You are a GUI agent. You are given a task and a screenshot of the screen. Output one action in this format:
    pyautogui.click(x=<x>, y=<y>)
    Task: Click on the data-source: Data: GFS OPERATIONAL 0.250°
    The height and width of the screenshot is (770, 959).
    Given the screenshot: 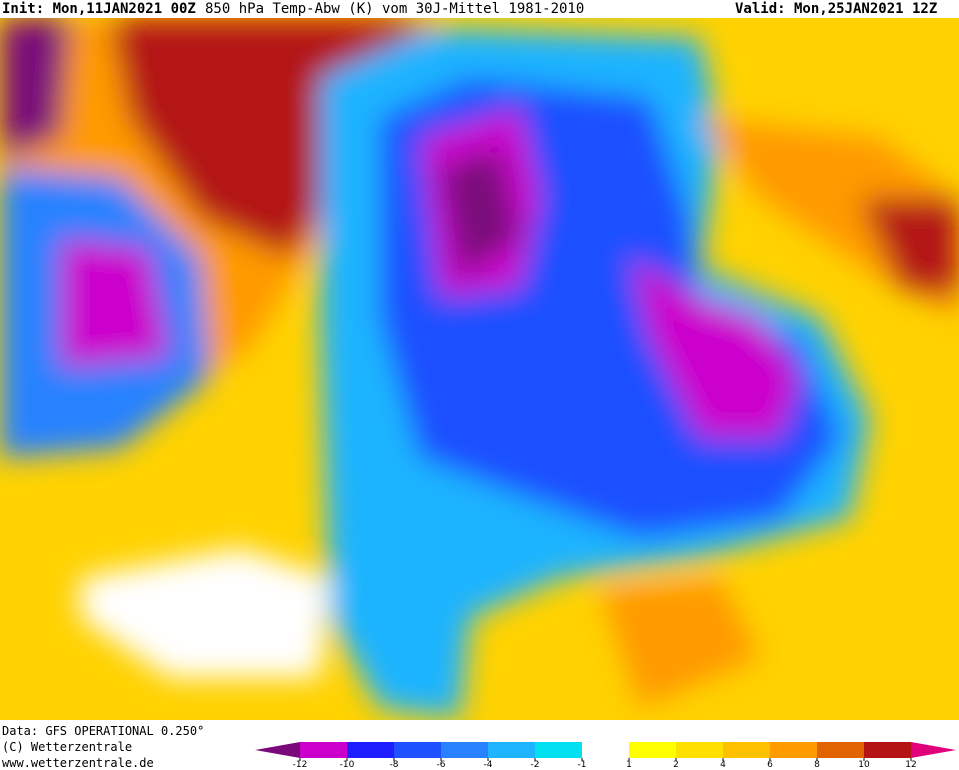 What is the action you would take?
    pyautogui.click(x=103, y=731)
    